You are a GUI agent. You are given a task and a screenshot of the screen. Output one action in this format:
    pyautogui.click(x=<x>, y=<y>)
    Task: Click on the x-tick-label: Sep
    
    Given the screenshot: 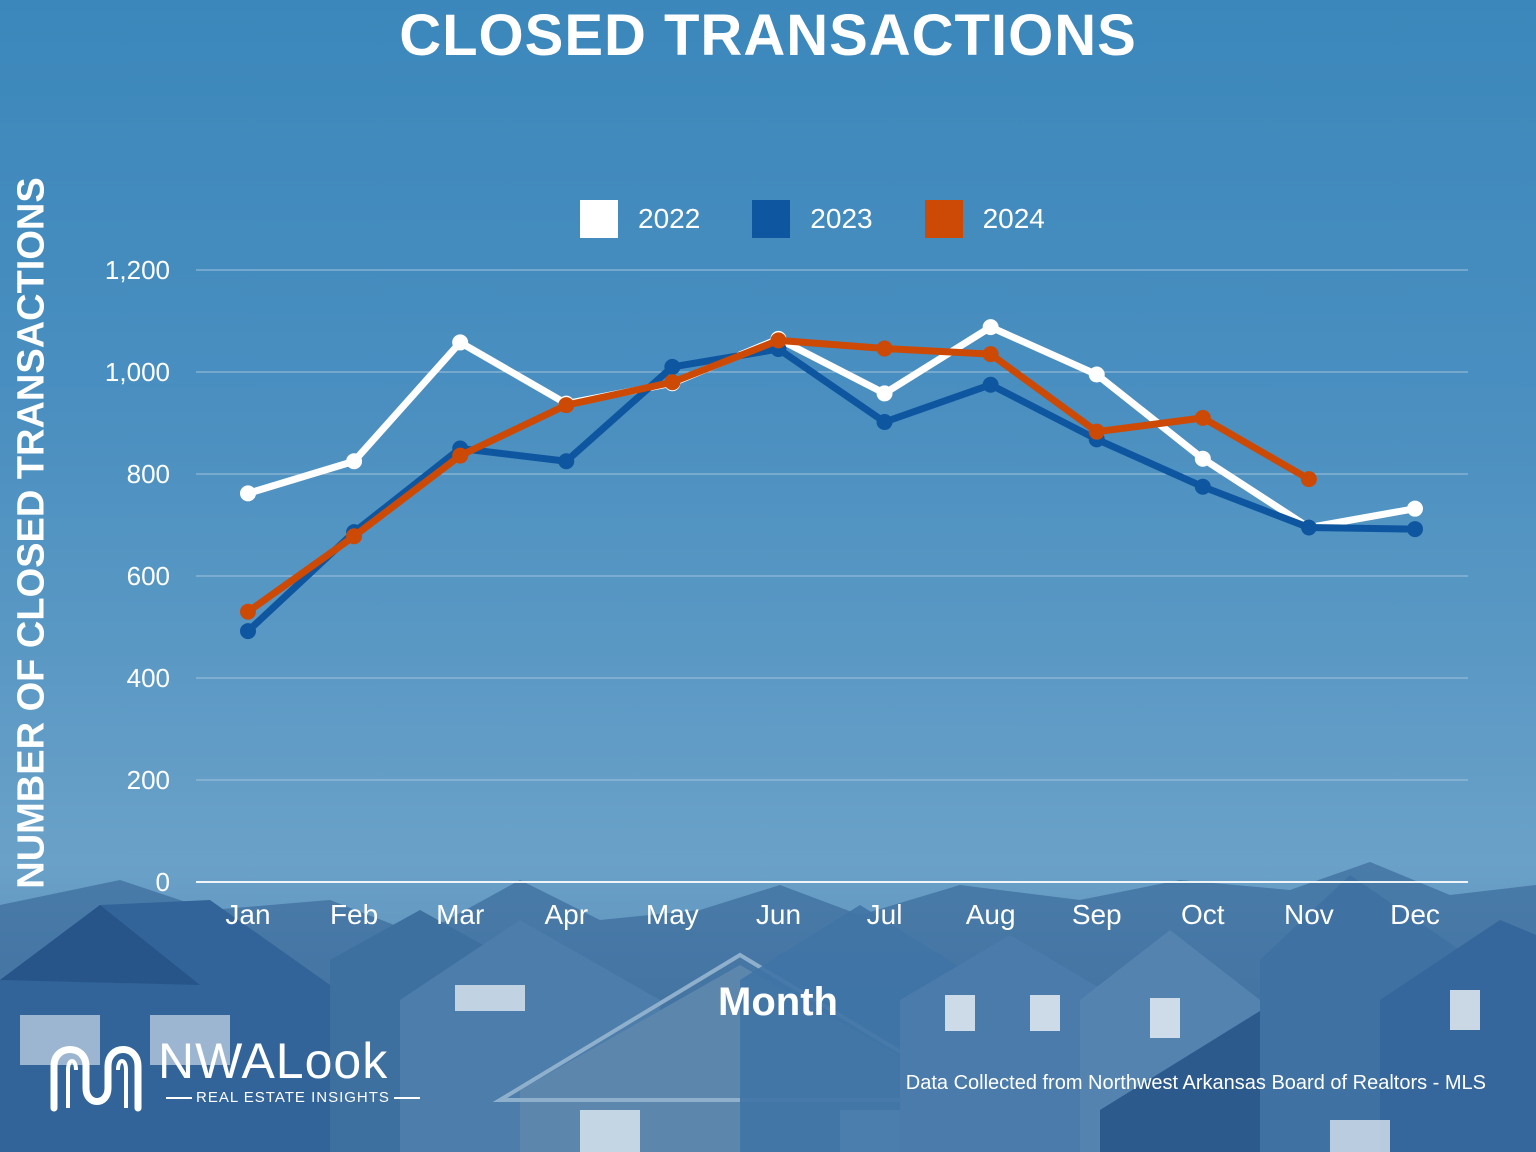 What is the action you would take?
    pyautogui.click(x=1097, y=914)
    